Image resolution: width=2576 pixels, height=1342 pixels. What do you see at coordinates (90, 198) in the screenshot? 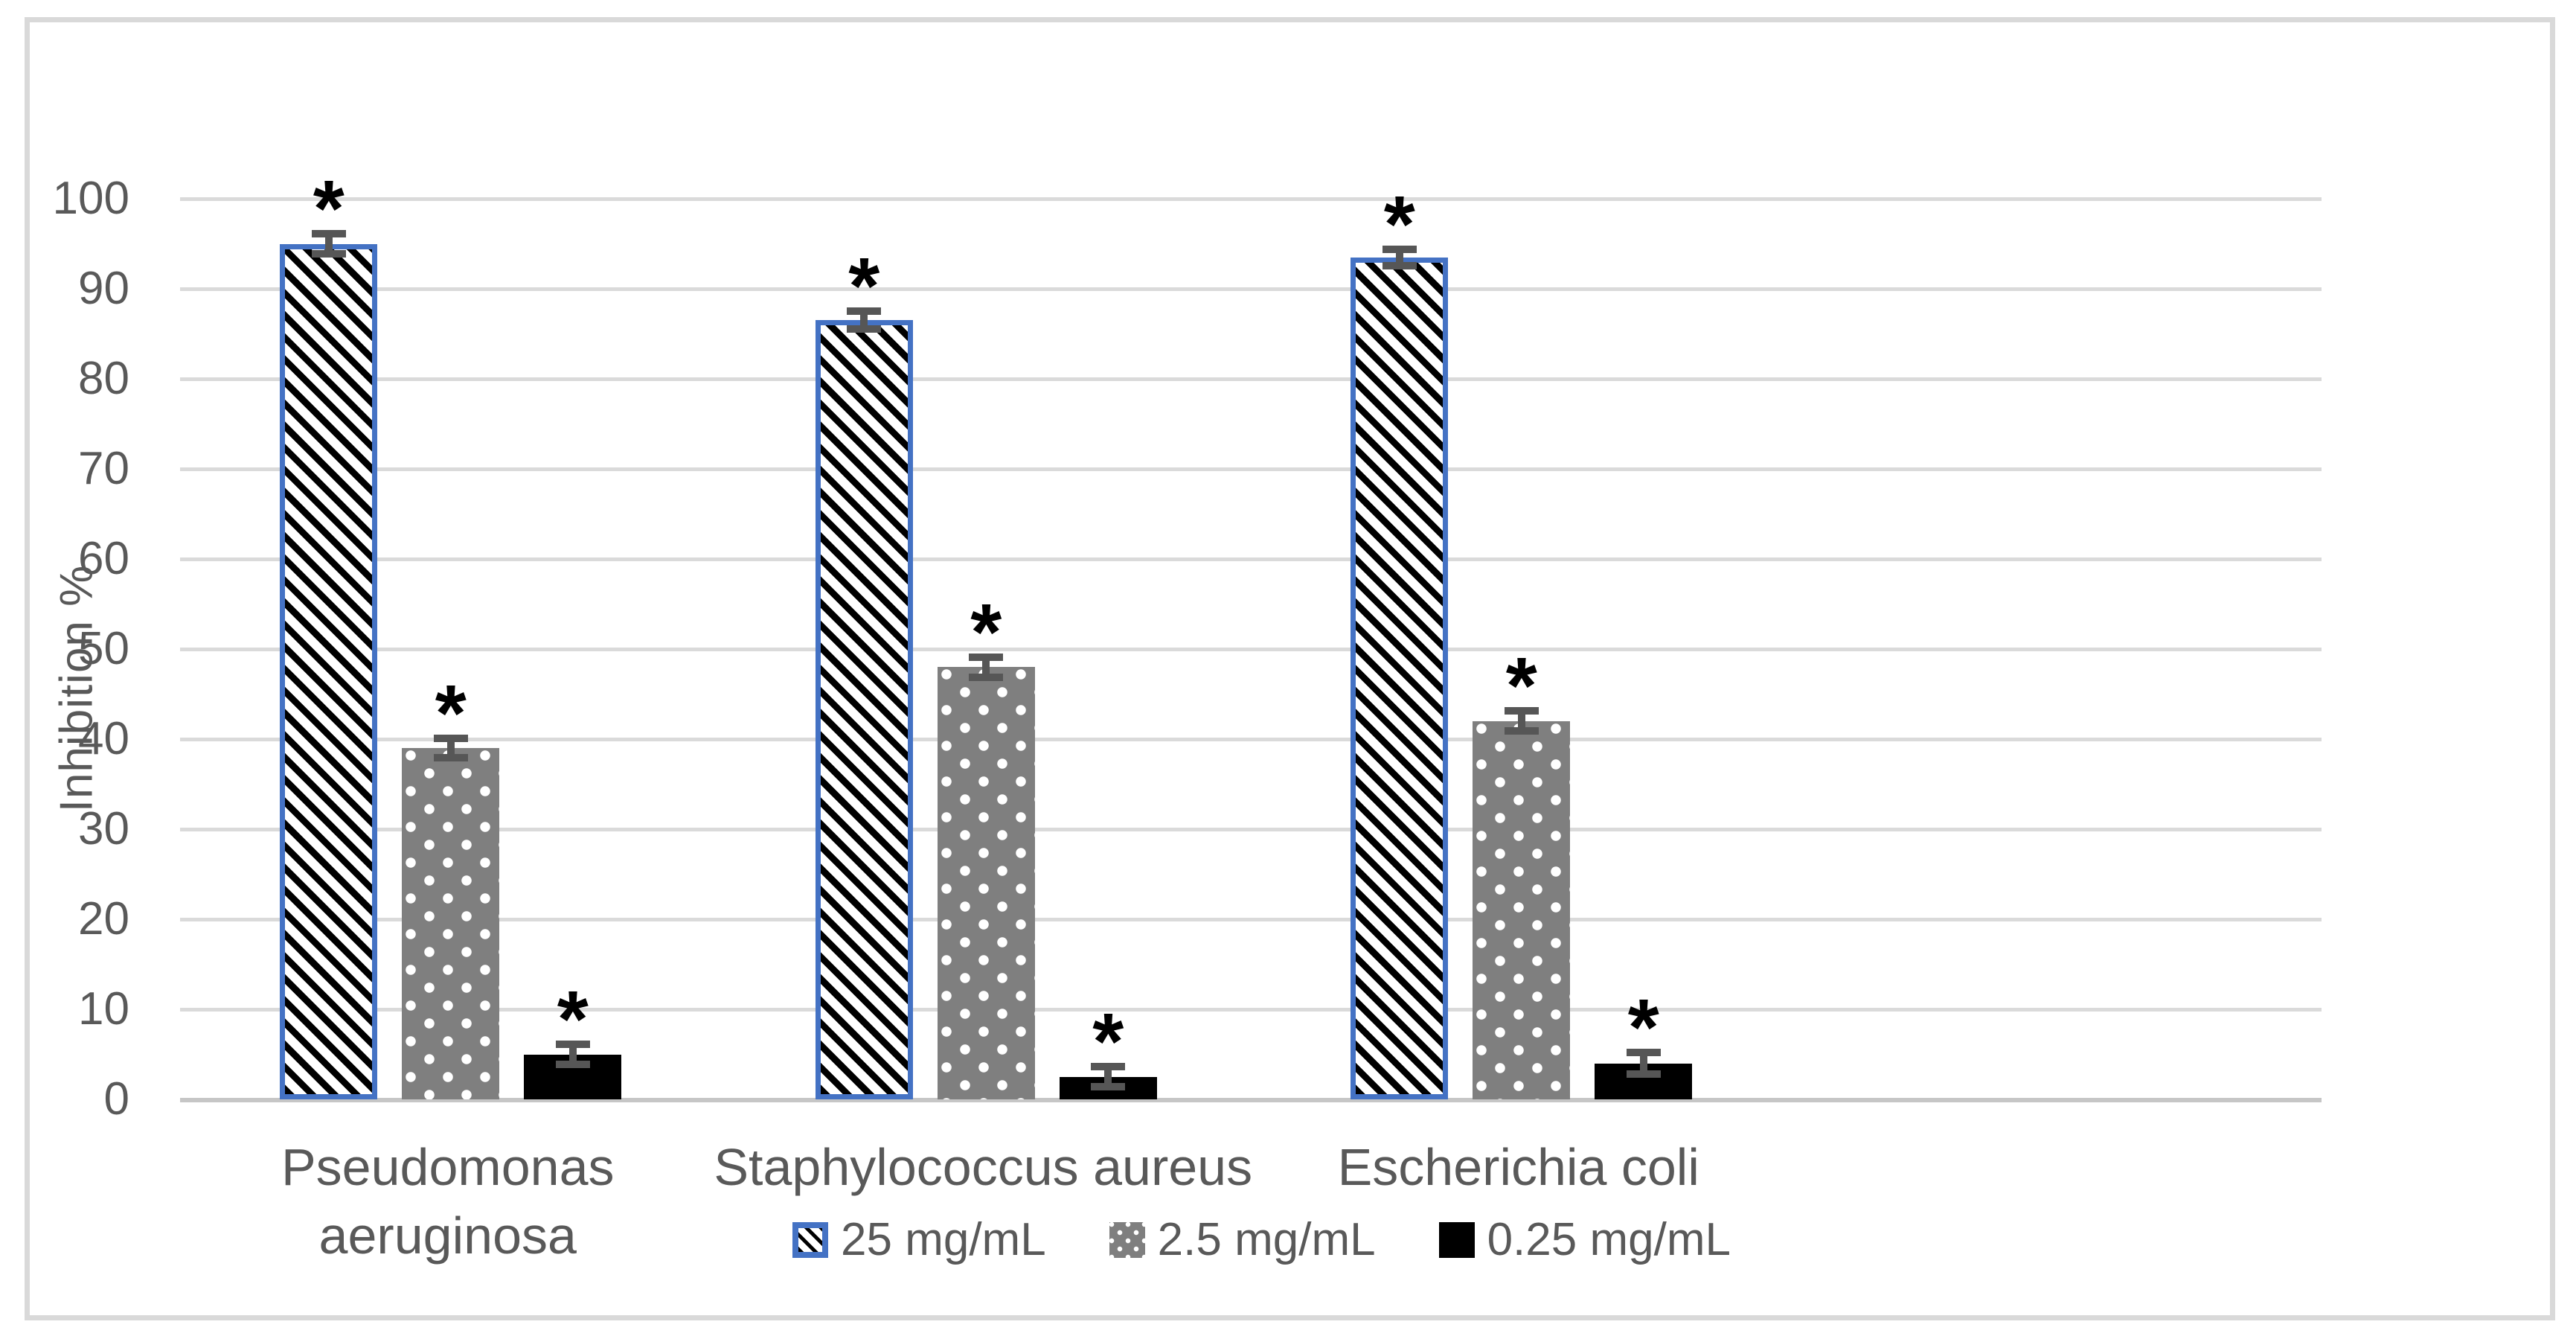
I see `y-tick-label: 100` at bounding box center [90, 198].